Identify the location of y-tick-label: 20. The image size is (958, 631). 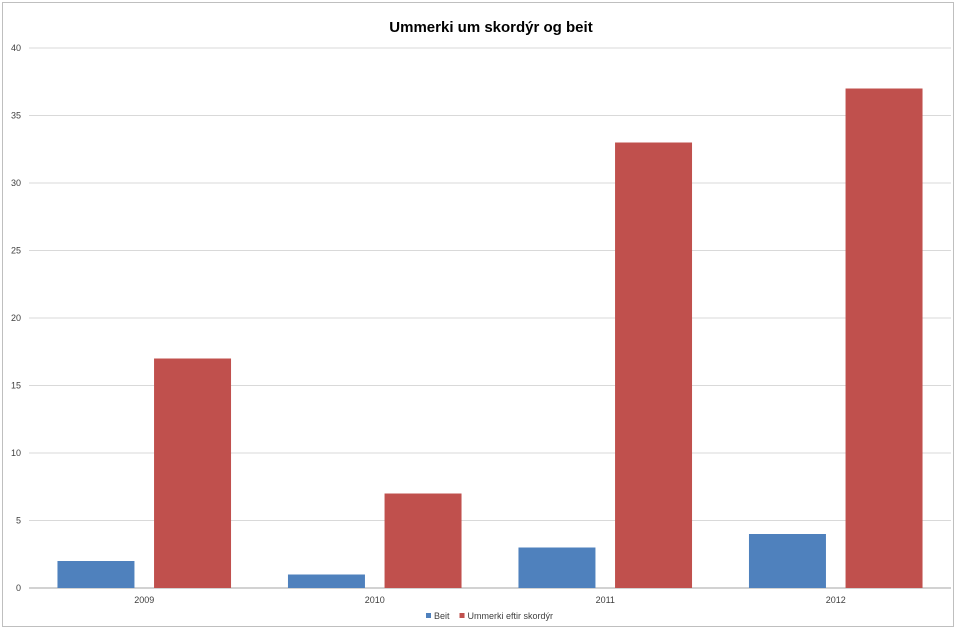
(16, 318).